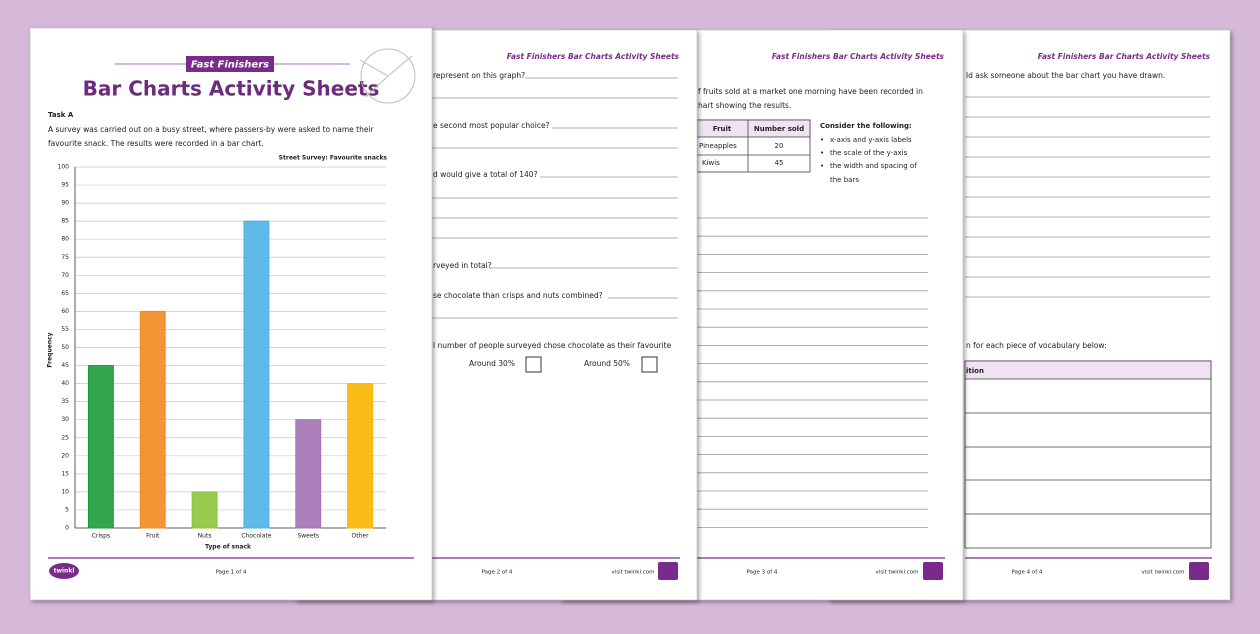 This screenshot has height=634, width=1260. I want to click on table-cell: Pineapples, so click(718, 146).